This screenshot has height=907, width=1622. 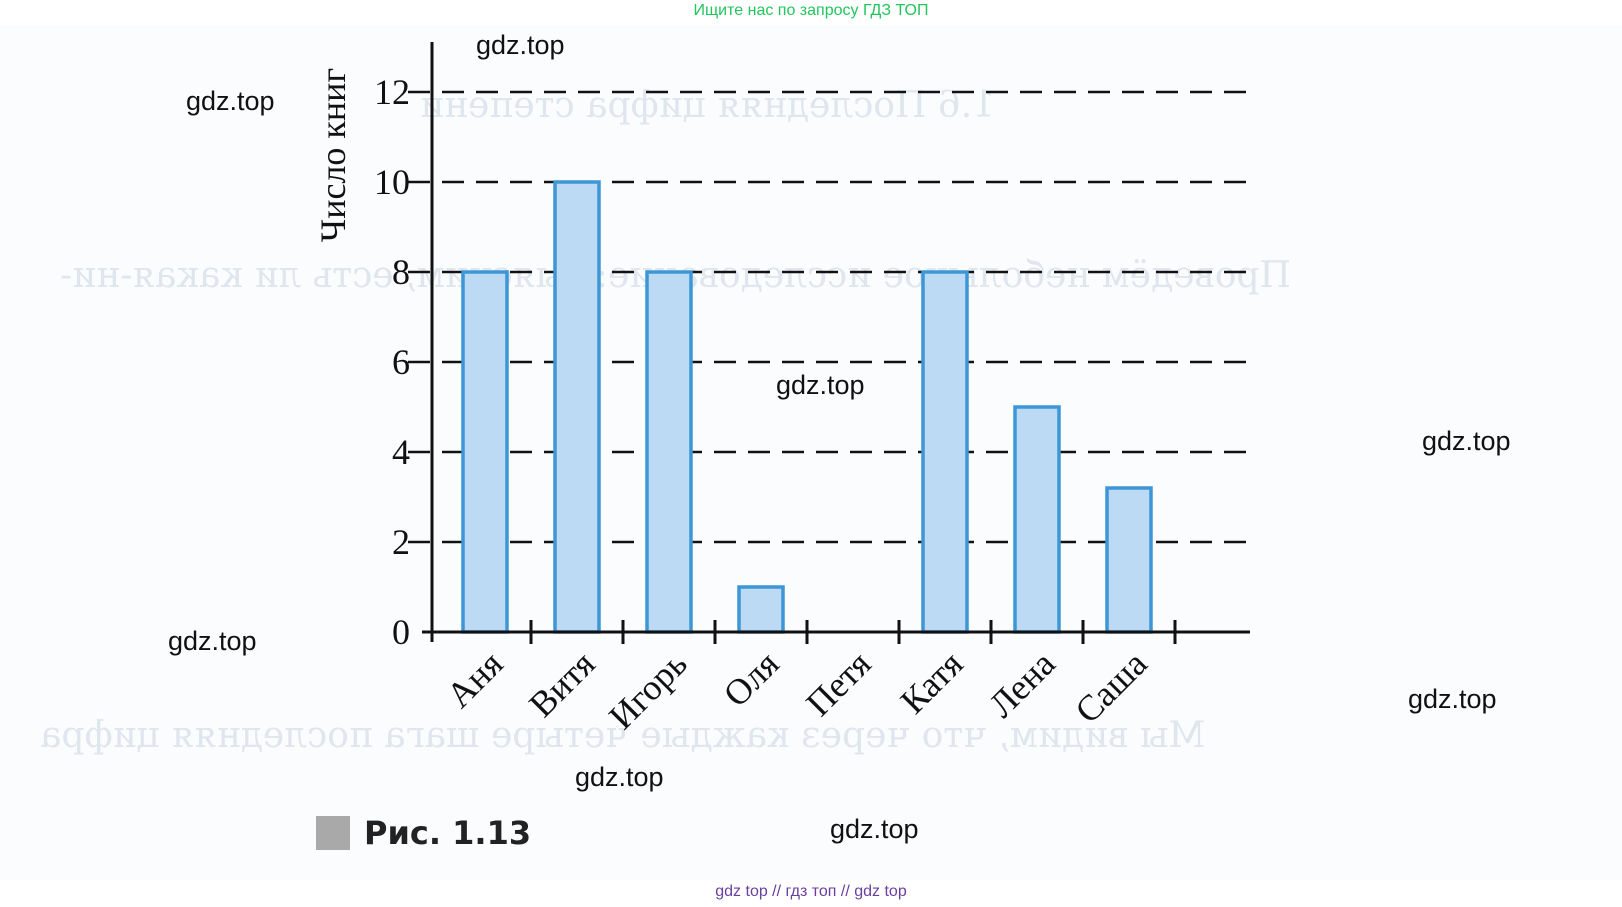 What do you see at coordinates (475, 679) in the screenshot?
I see `x-category-label: Аня` at bounding box center [475, 679].